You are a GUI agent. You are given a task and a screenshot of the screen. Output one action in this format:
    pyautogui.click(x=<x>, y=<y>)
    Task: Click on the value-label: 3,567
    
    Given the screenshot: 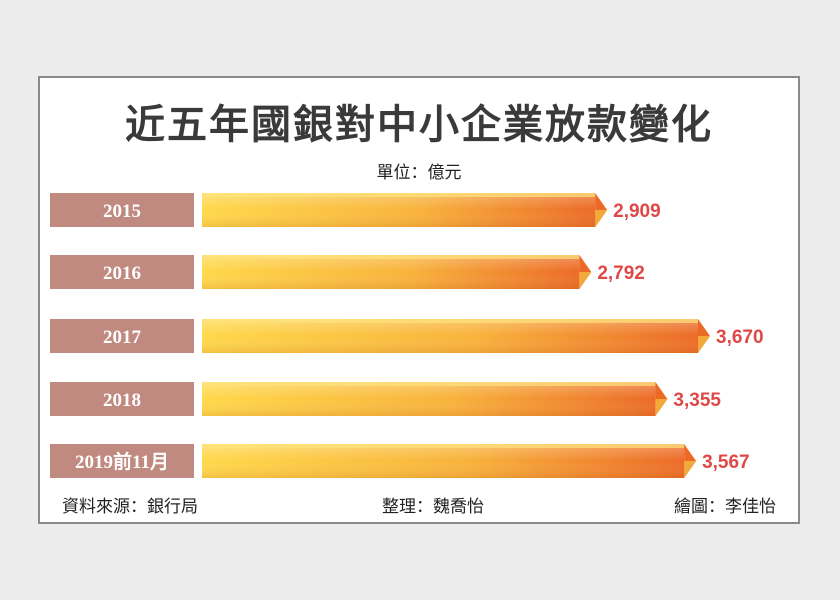 What is the action you would take?
    pyautogui.click(x=726, y=462)
    